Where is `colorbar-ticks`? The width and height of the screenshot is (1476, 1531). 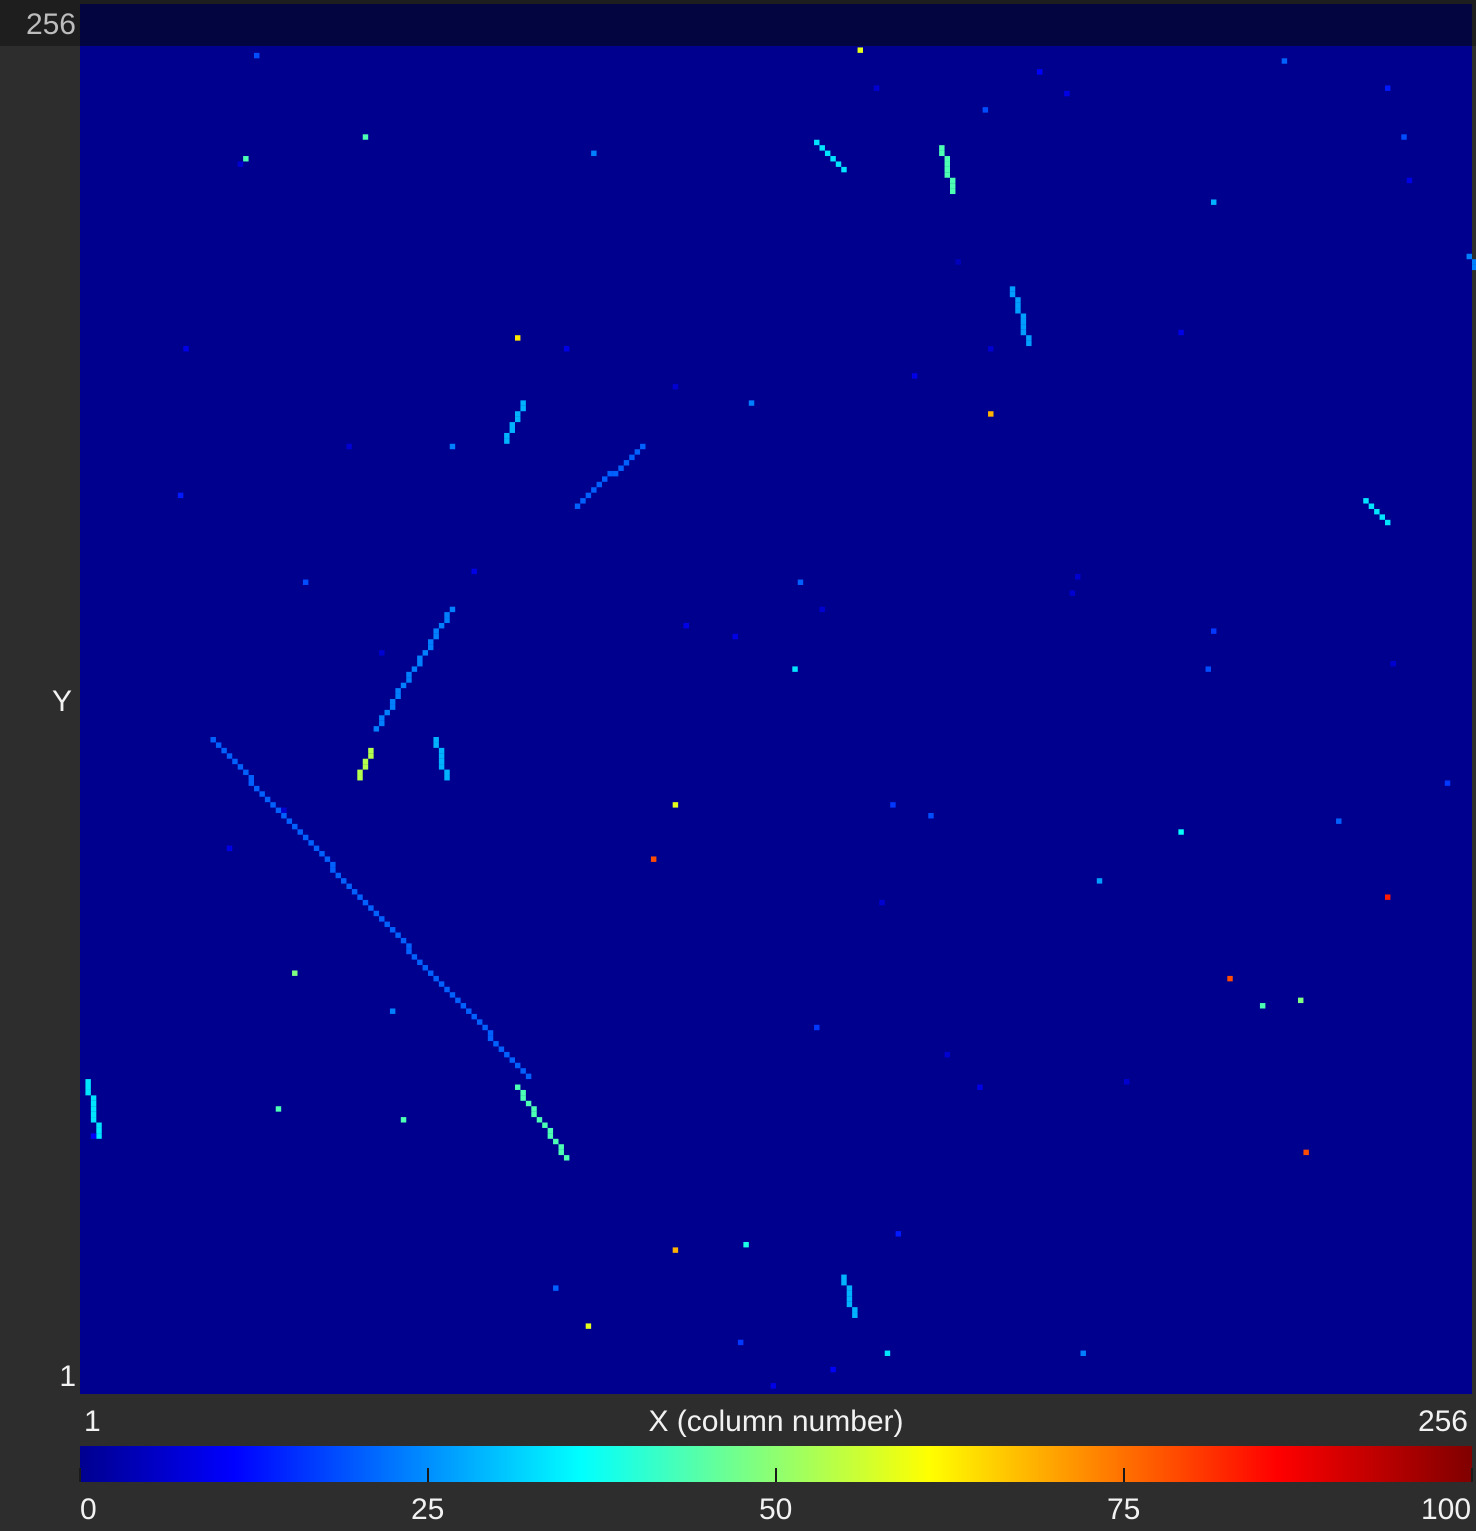 colorbar-ticks is located at coordinates (776, 1475).